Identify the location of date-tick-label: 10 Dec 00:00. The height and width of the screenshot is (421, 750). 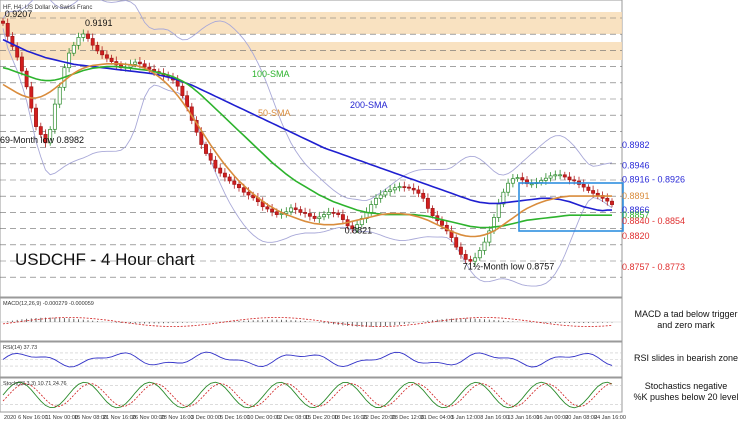
(263, 418).